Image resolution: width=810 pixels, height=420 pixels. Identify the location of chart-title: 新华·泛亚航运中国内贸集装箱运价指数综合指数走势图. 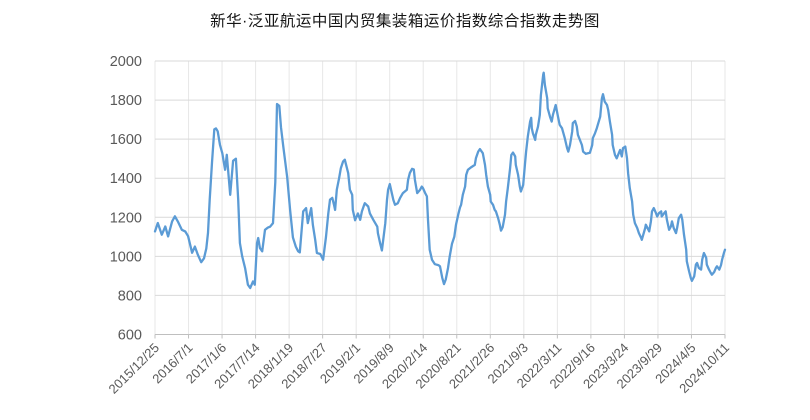
(405, 21).